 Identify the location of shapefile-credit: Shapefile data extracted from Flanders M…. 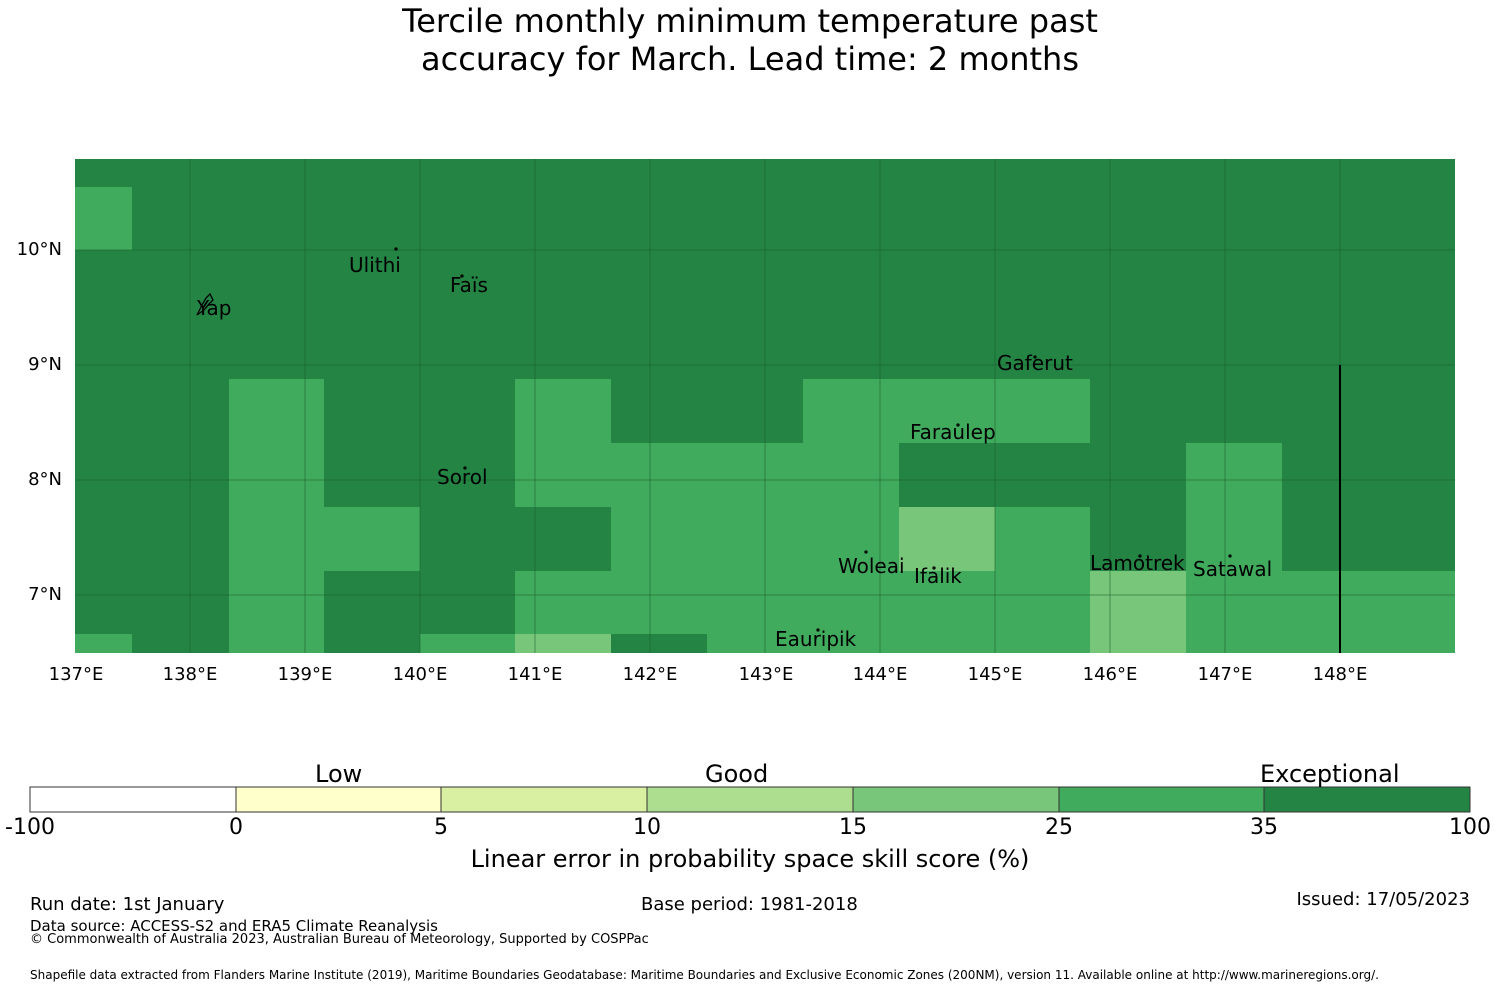
(704, 975).